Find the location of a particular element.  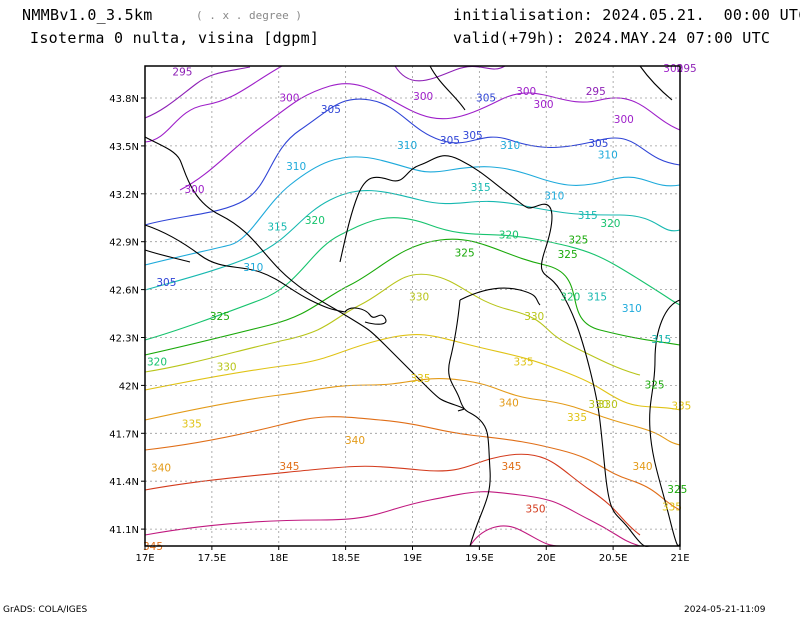

y-tick-label: 42N is located at coordinates (129, 386).